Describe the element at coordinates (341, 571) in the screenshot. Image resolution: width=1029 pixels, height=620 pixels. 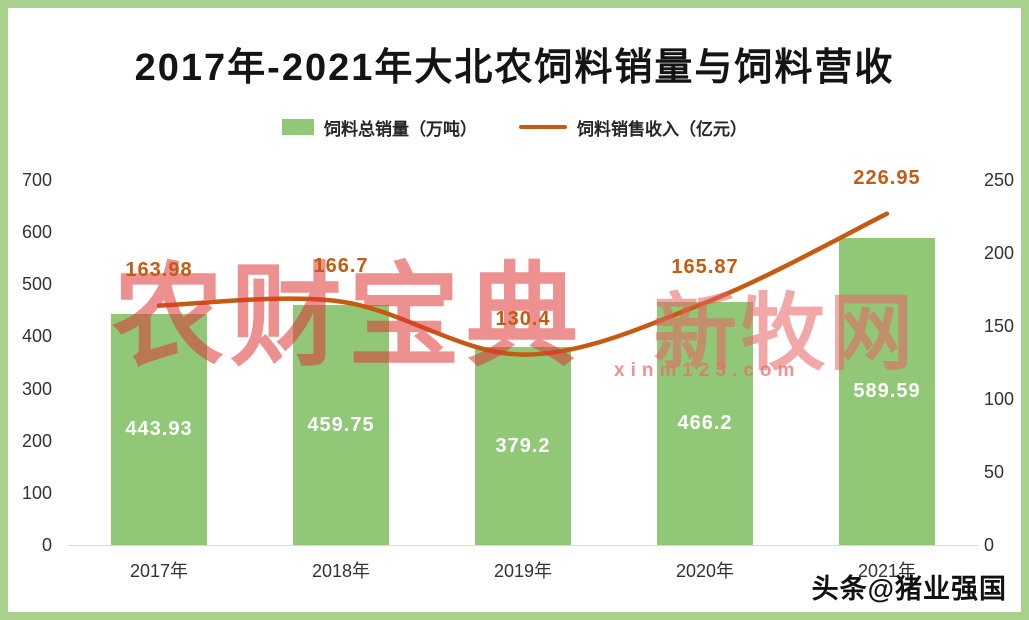
I see `x-axis-label: 2018年` at that location.